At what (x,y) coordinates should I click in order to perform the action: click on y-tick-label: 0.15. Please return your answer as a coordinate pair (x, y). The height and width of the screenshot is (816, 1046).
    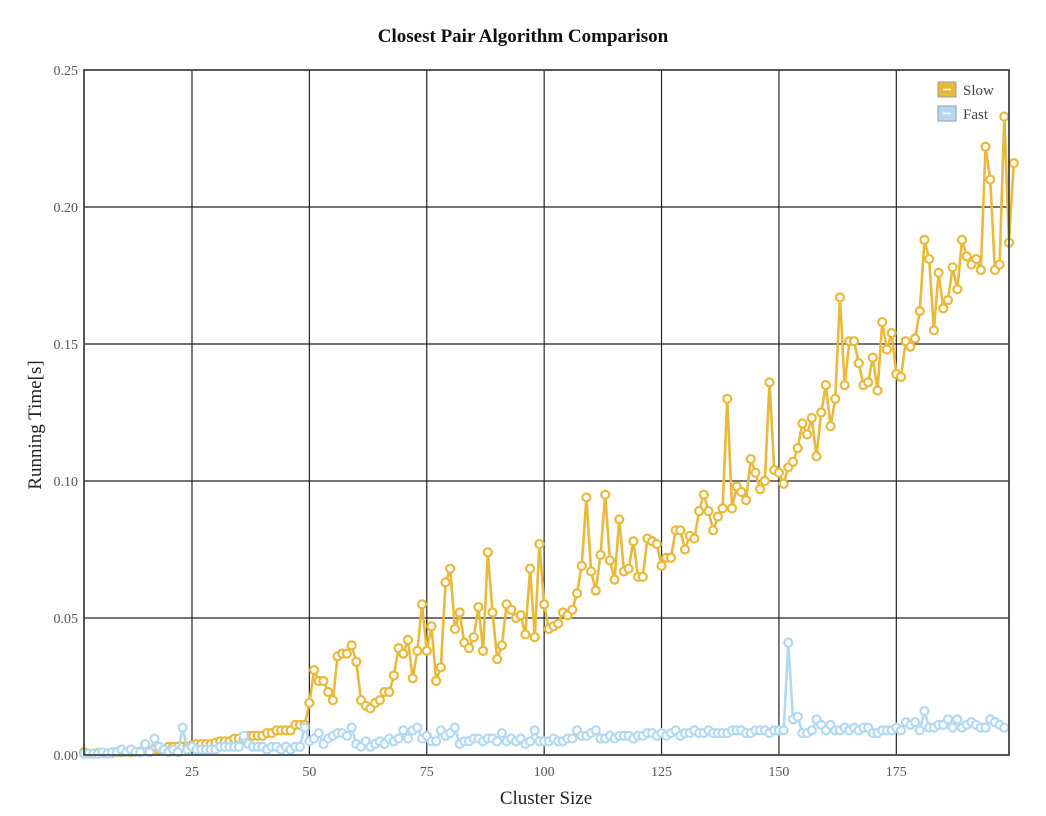
    Looking at the image, I should click on (66, 345).